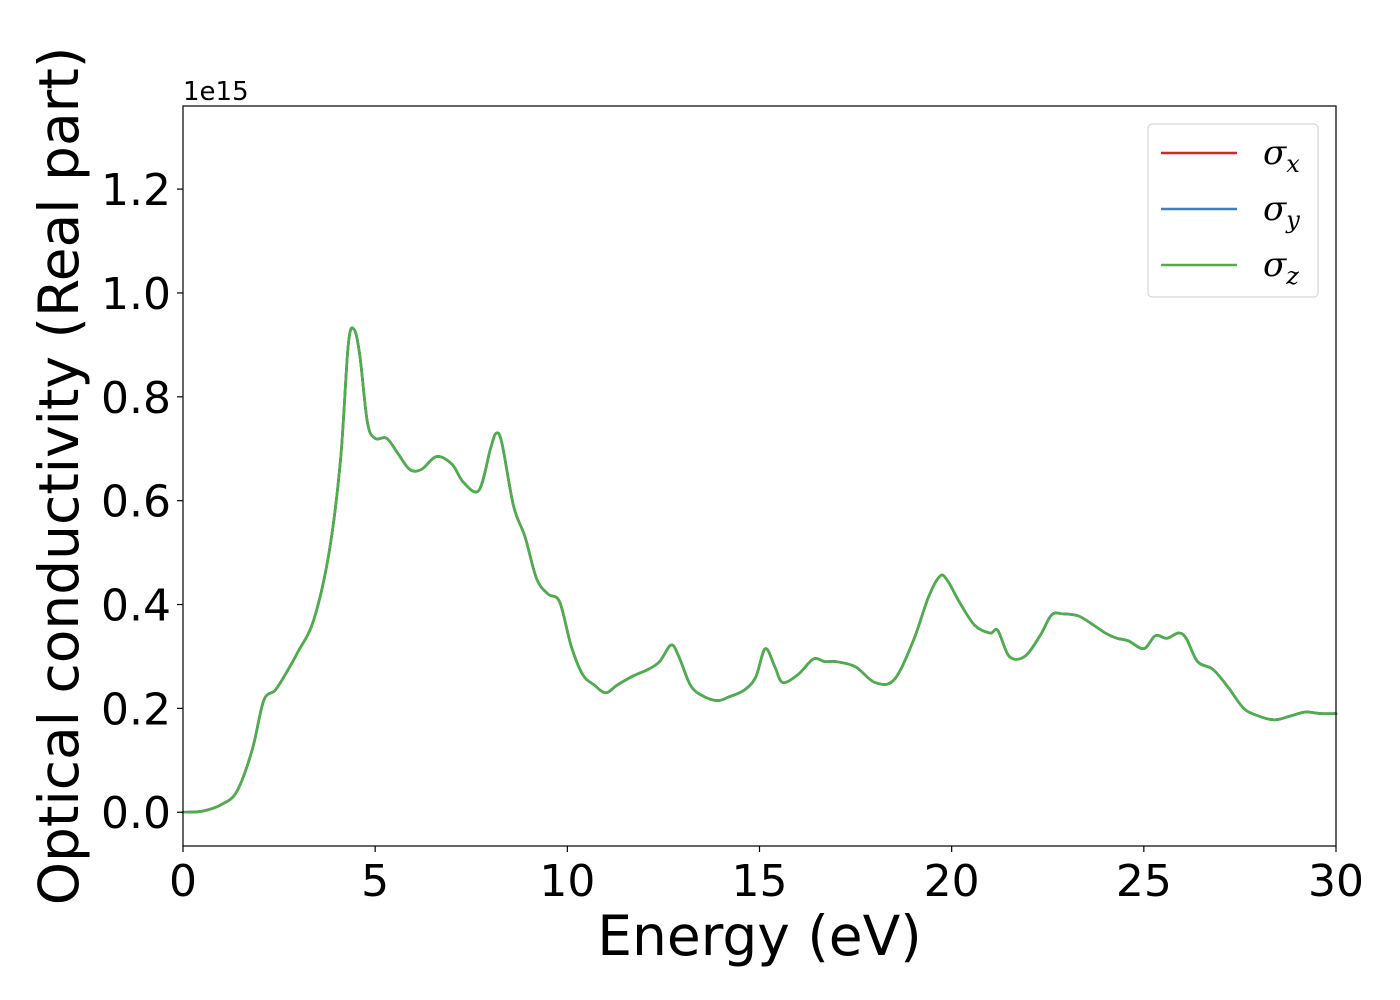 The image size is (1400, 1000). What do you see at coordinates (1281, 155) in the screenshot?
I see `legend-label-x: σx` at bounding box center [1281, 155].